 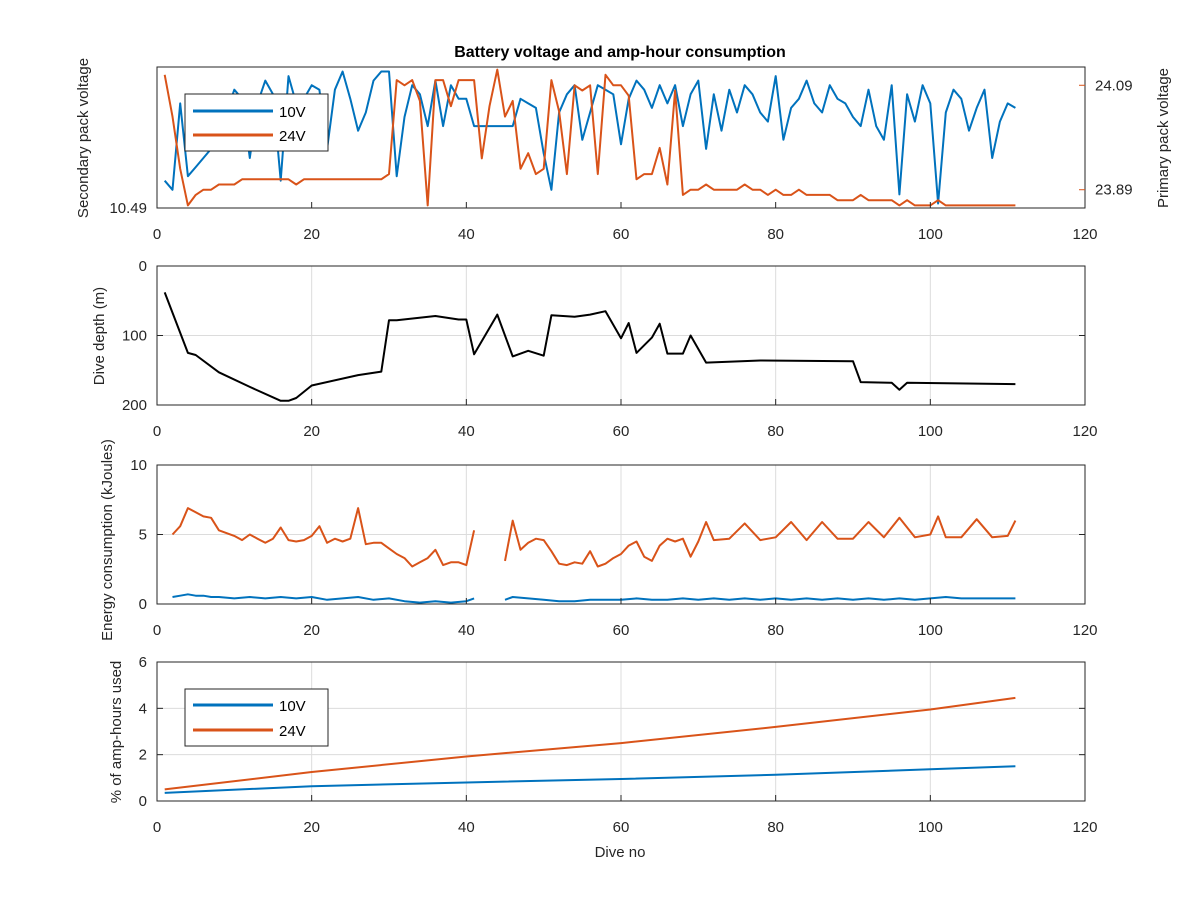 What do you see at coordinates (143, 662) in the screenshot?
I see `y-tick-label: 6` at bounding box center [143, 662].